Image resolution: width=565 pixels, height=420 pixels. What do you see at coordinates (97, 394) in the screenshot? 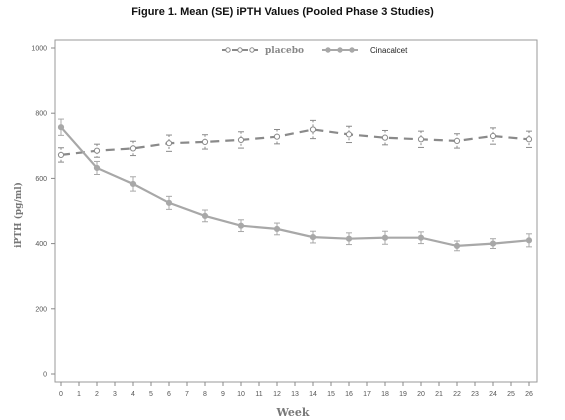
I see `x-tick-label: 2` at bounding box center [97, 394].